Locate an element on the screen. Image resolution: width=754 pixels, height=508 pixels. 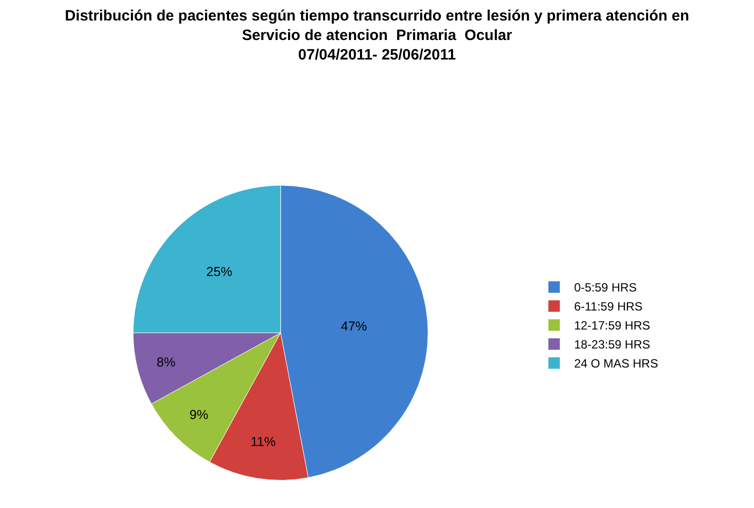
legend-label: 6-11:59 HRS is located at coordinates (608, 307).